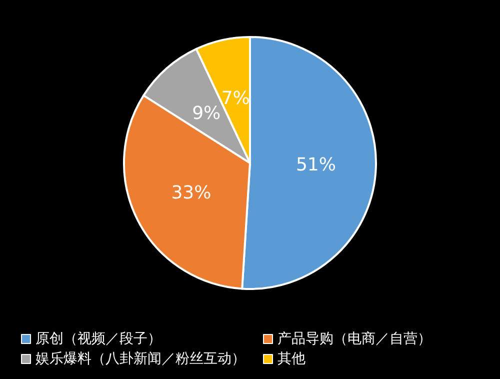 This screenshot has height=379, width=500. I want to click on legend-label: 原创（视频／段子）, so click(99, 339).